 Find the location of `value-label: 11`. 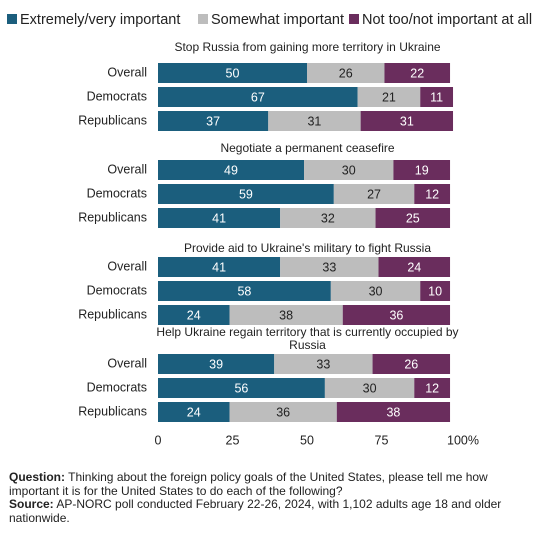

value-label: 11 is located at coordinates (436, 97).